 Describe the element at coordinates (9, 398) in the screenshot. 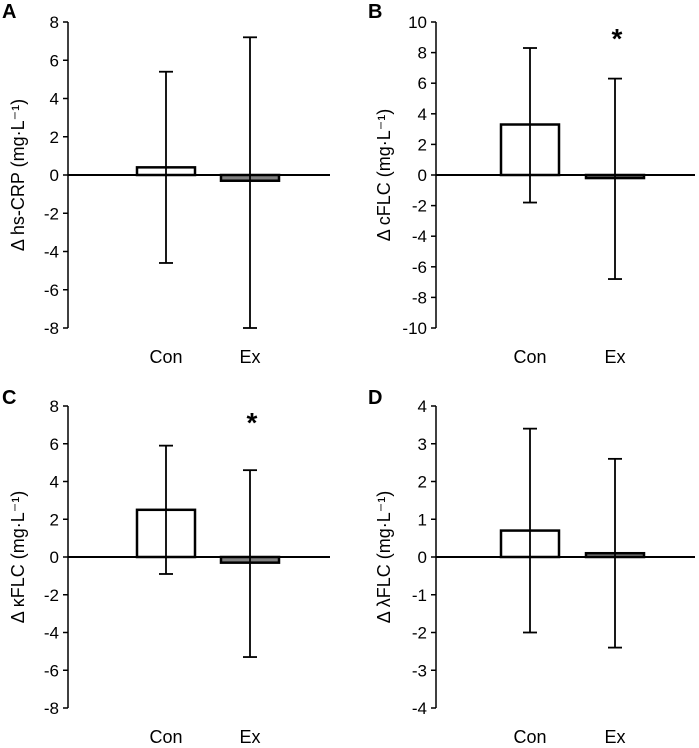

I see `panel-label: C` at that location.